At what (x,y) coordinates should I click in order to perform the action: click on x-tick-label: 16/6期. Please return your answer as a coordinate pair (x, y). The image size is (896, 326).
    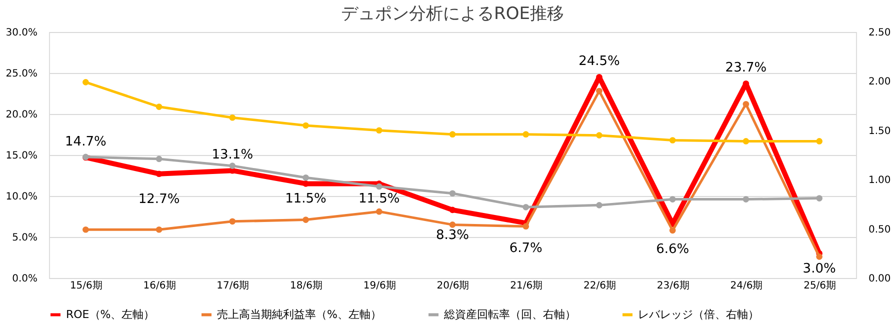
    Looking at the image, I should click on (159, 286).